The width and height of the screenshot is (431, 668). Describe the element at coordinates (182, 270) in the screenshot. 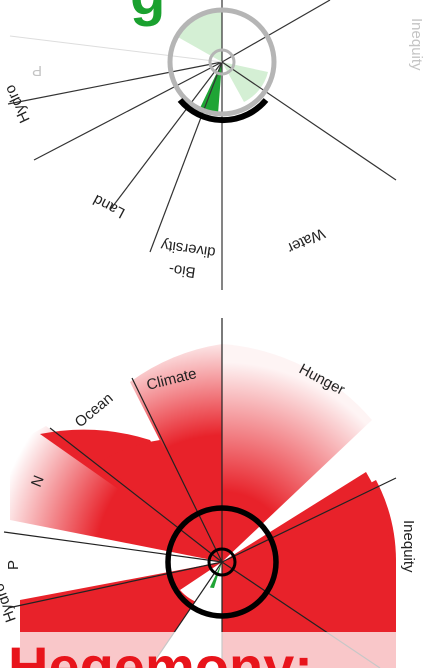

I see `top-label-bio-line1: Bio-` at that location.